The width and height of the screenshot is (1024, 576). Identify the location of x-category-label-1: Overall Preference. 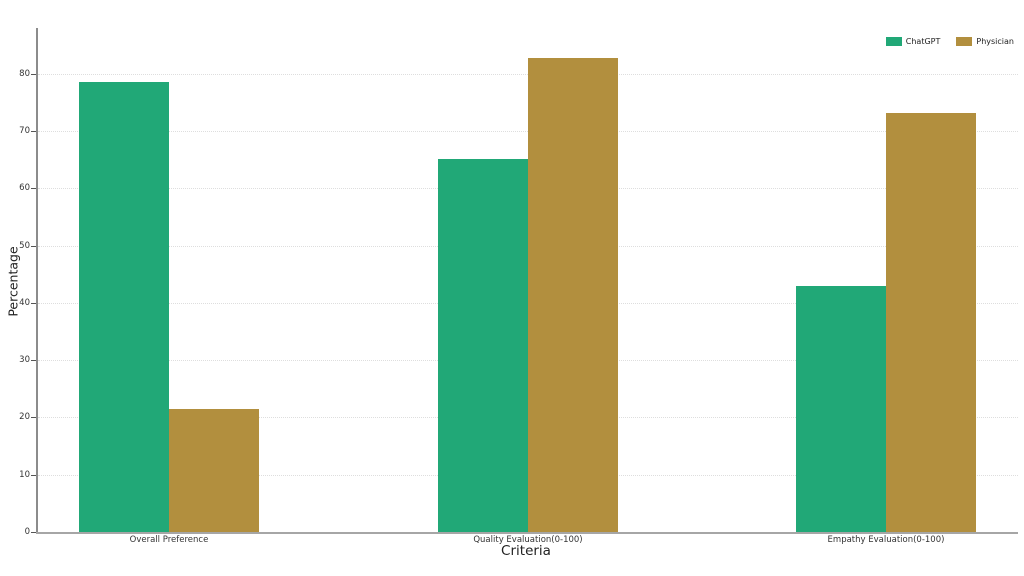
(169, 540).